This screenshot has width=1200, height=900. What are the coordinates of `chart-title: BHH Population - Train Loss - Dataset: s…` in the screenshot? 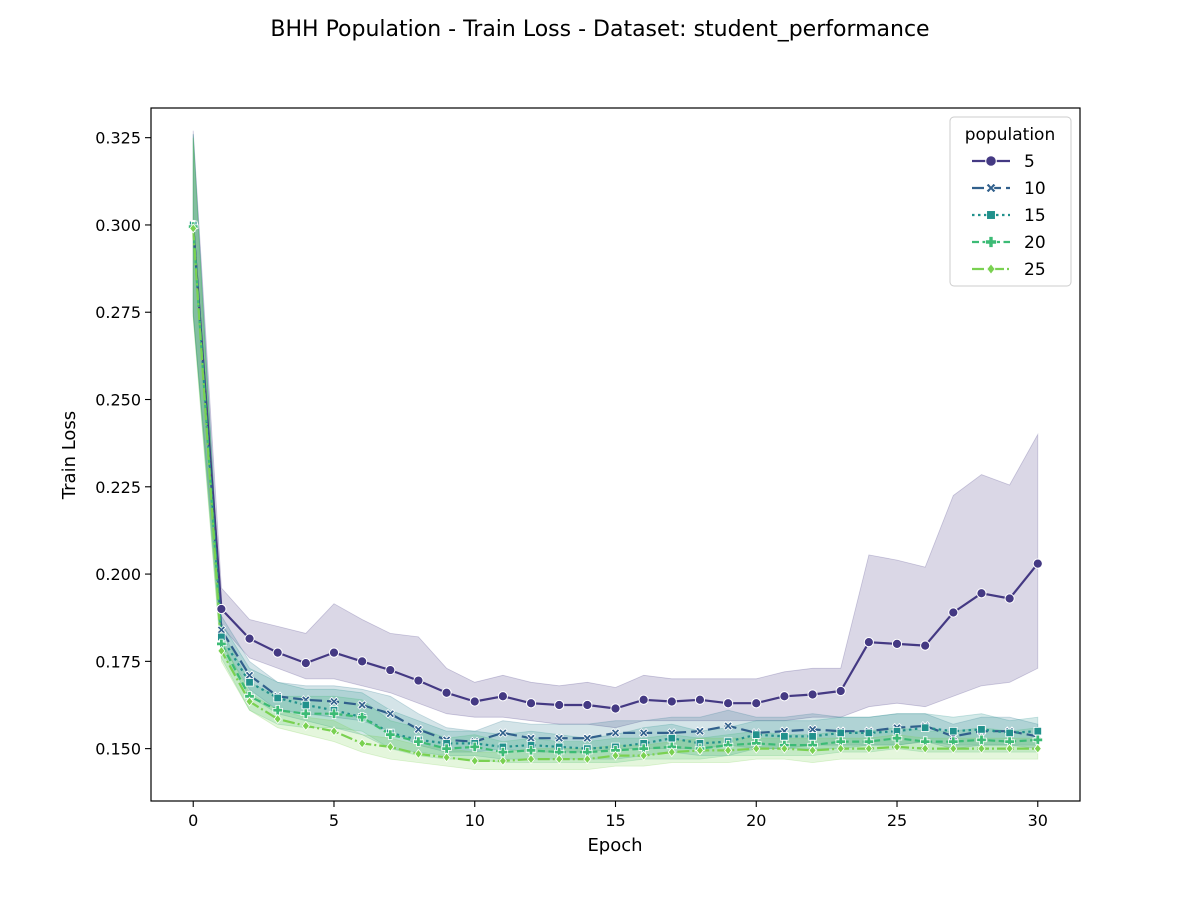 It's located at (599, 29).